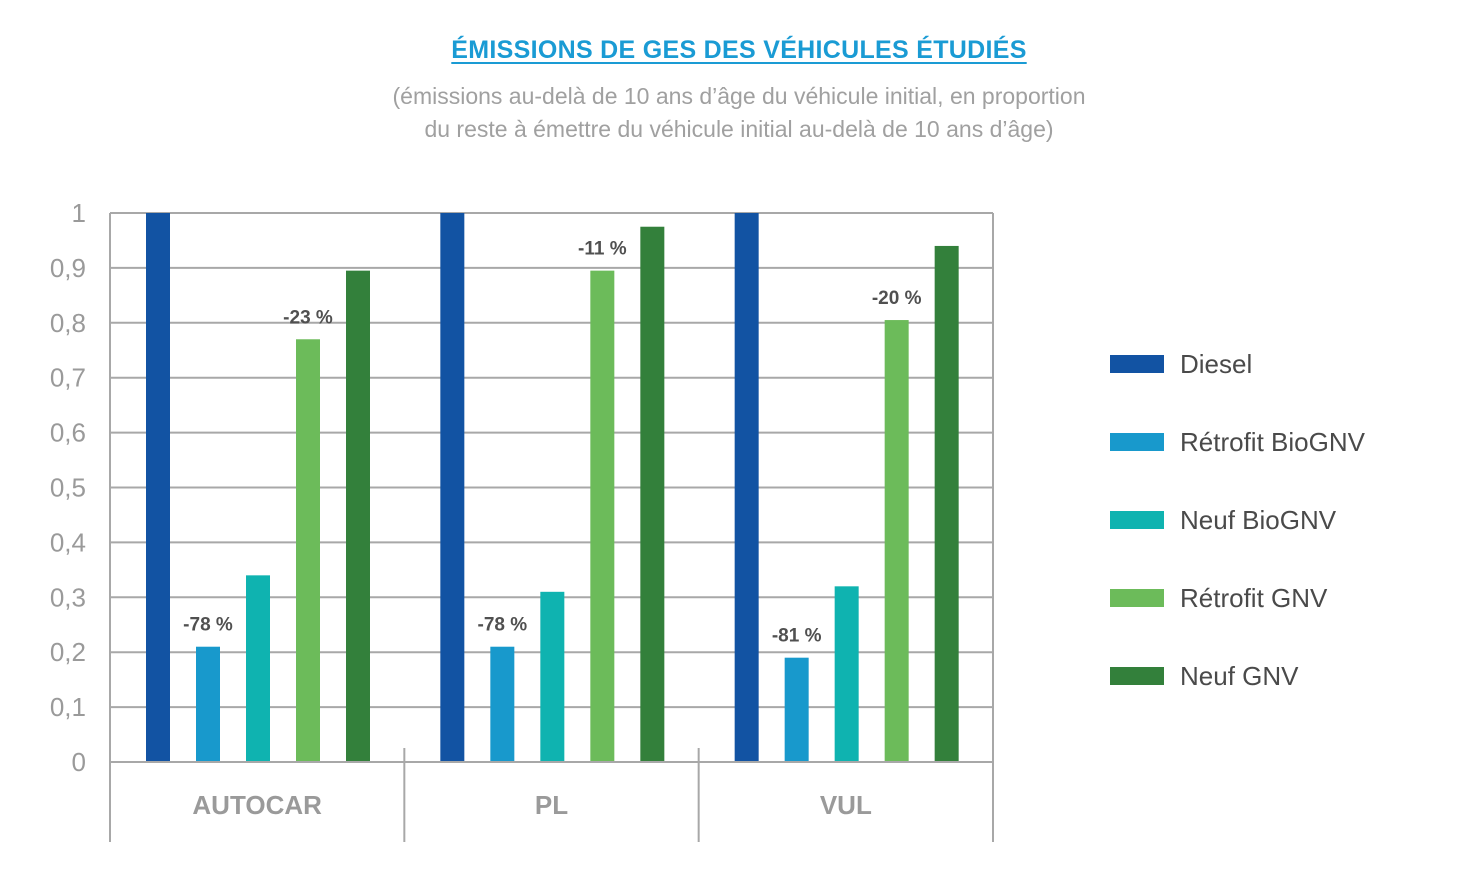 This screenshot has height=872, width=1482. What do you see at coordinates (552, 676) in the screenshot?
I see `bar-pl-neuf-biognv` at bounding box center [552, 676].